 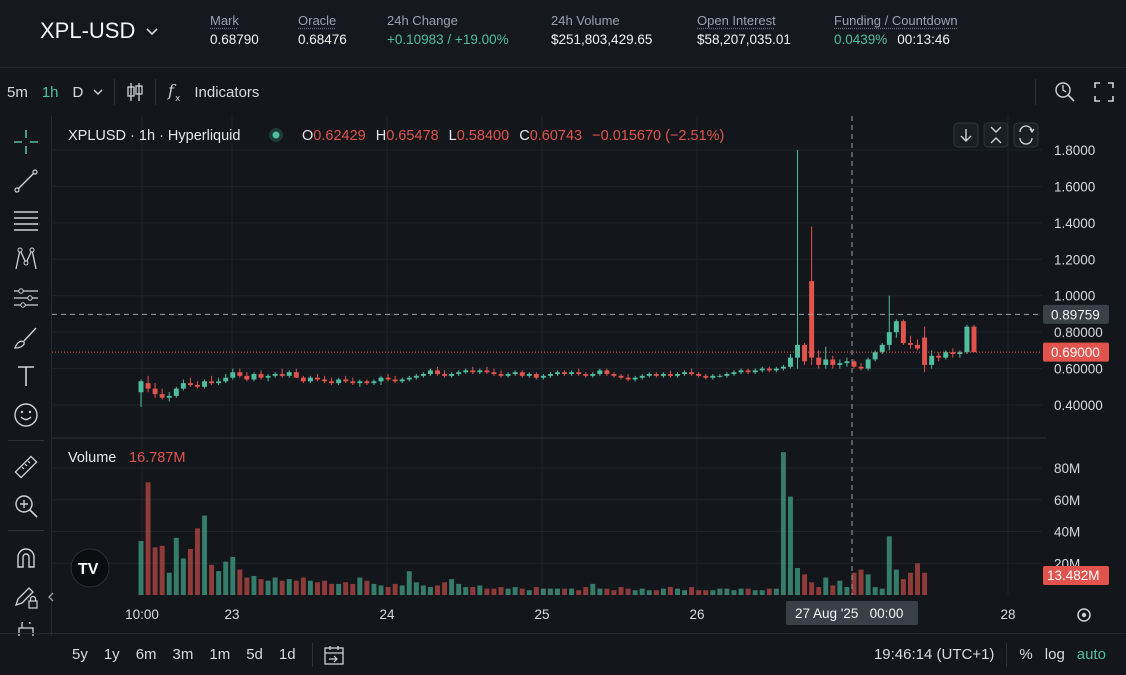 What do you see at coordinates (146, 654) in the screenshot?
I see `range-6m: 6m` at bounding box center [146, 654].